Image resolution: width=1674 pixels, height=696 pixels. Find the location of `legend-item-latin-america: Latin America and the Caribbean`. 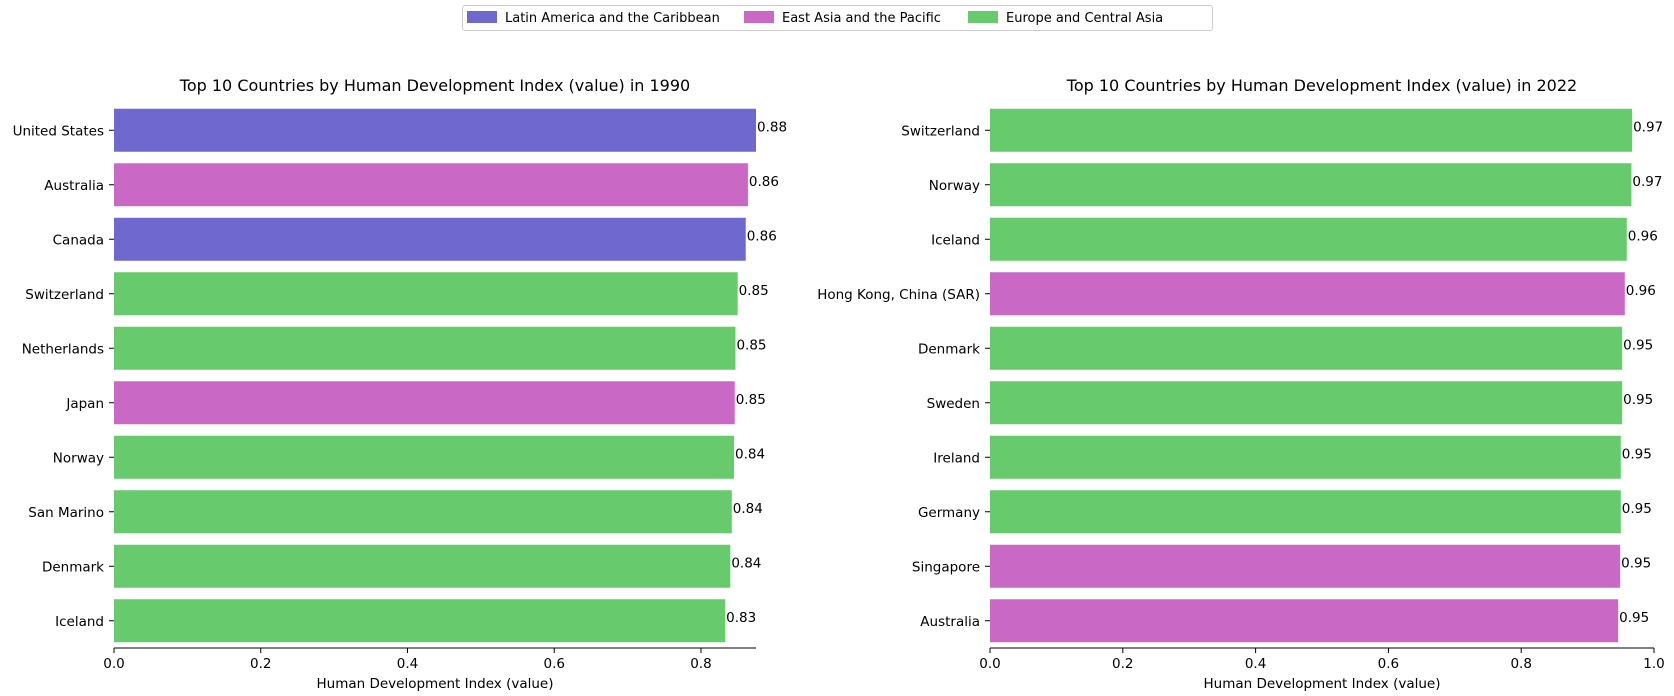

legend-item-latin-america: Latin America and the Caribbean is located at coordinates (593, 19).